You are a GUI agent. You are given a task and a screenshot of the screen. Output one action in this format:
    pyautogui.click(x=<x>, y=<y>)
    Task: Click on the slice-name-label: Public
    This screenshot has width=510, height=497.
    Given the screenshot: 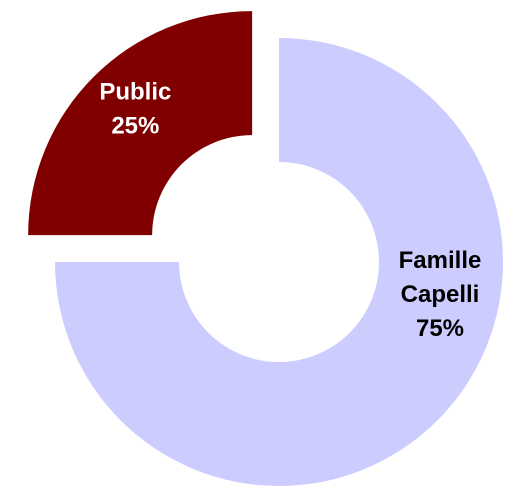 What is the action you would take?
    pyautogui.click(x=135, y=91)
    